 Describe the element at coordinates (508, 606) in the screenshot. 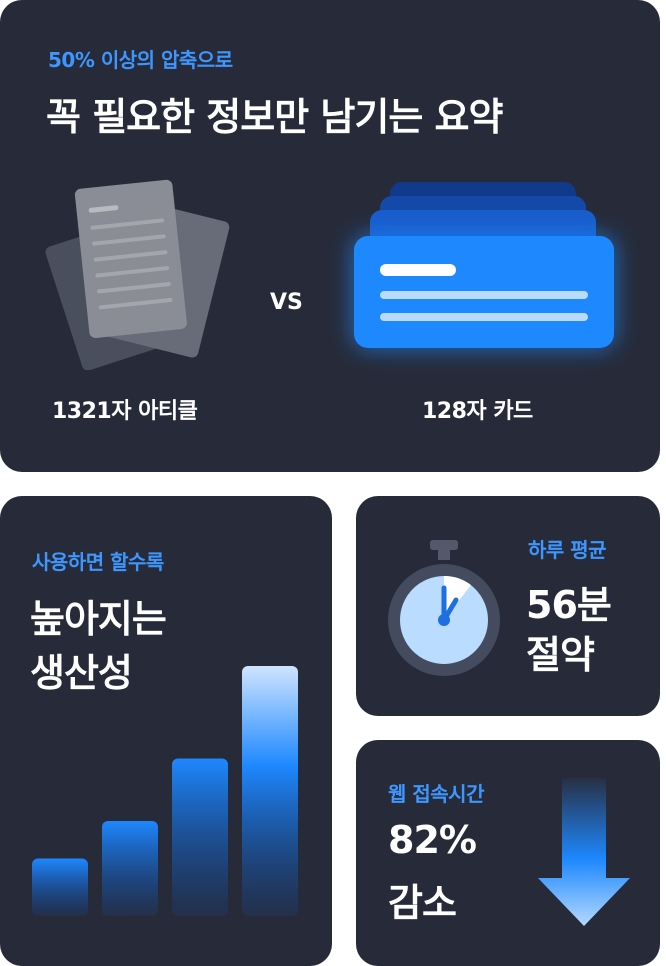

I see `time-saved-card: 하루 평균 56분 절약` at that location.